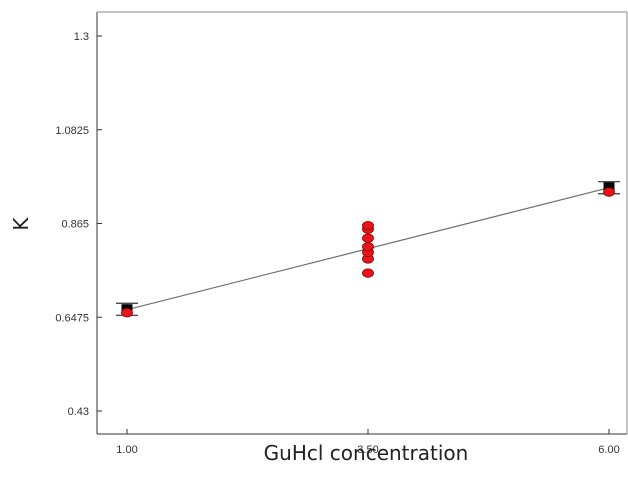 The image size is (628, 490). What do you see at coordinates (21, 224) in the screenshot?
I see `y-axis-title: K` at bounding box center [21, 224].